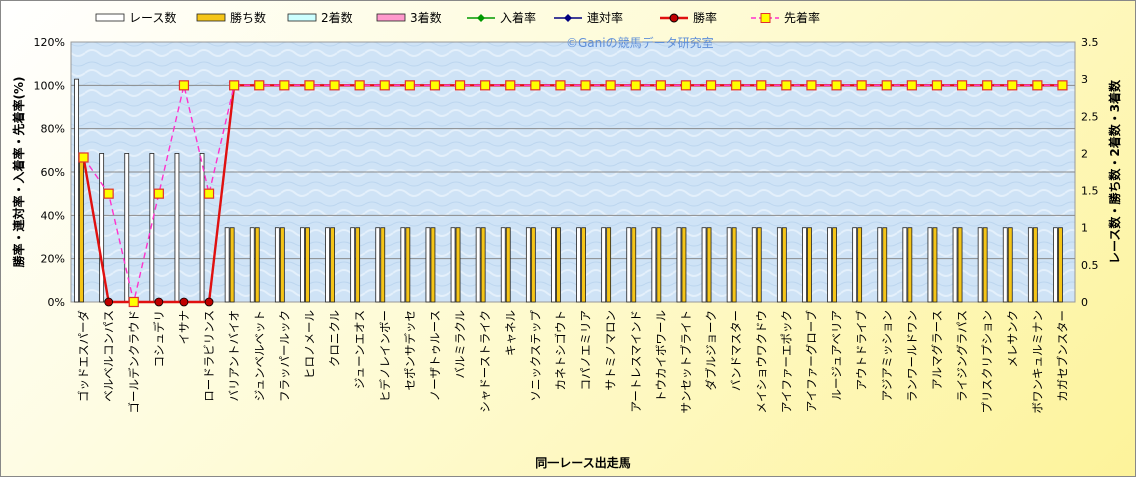  Describe the element at coordinates (360, 349) in the screenshot. I see `category-label: ジューンエオス` at that location.